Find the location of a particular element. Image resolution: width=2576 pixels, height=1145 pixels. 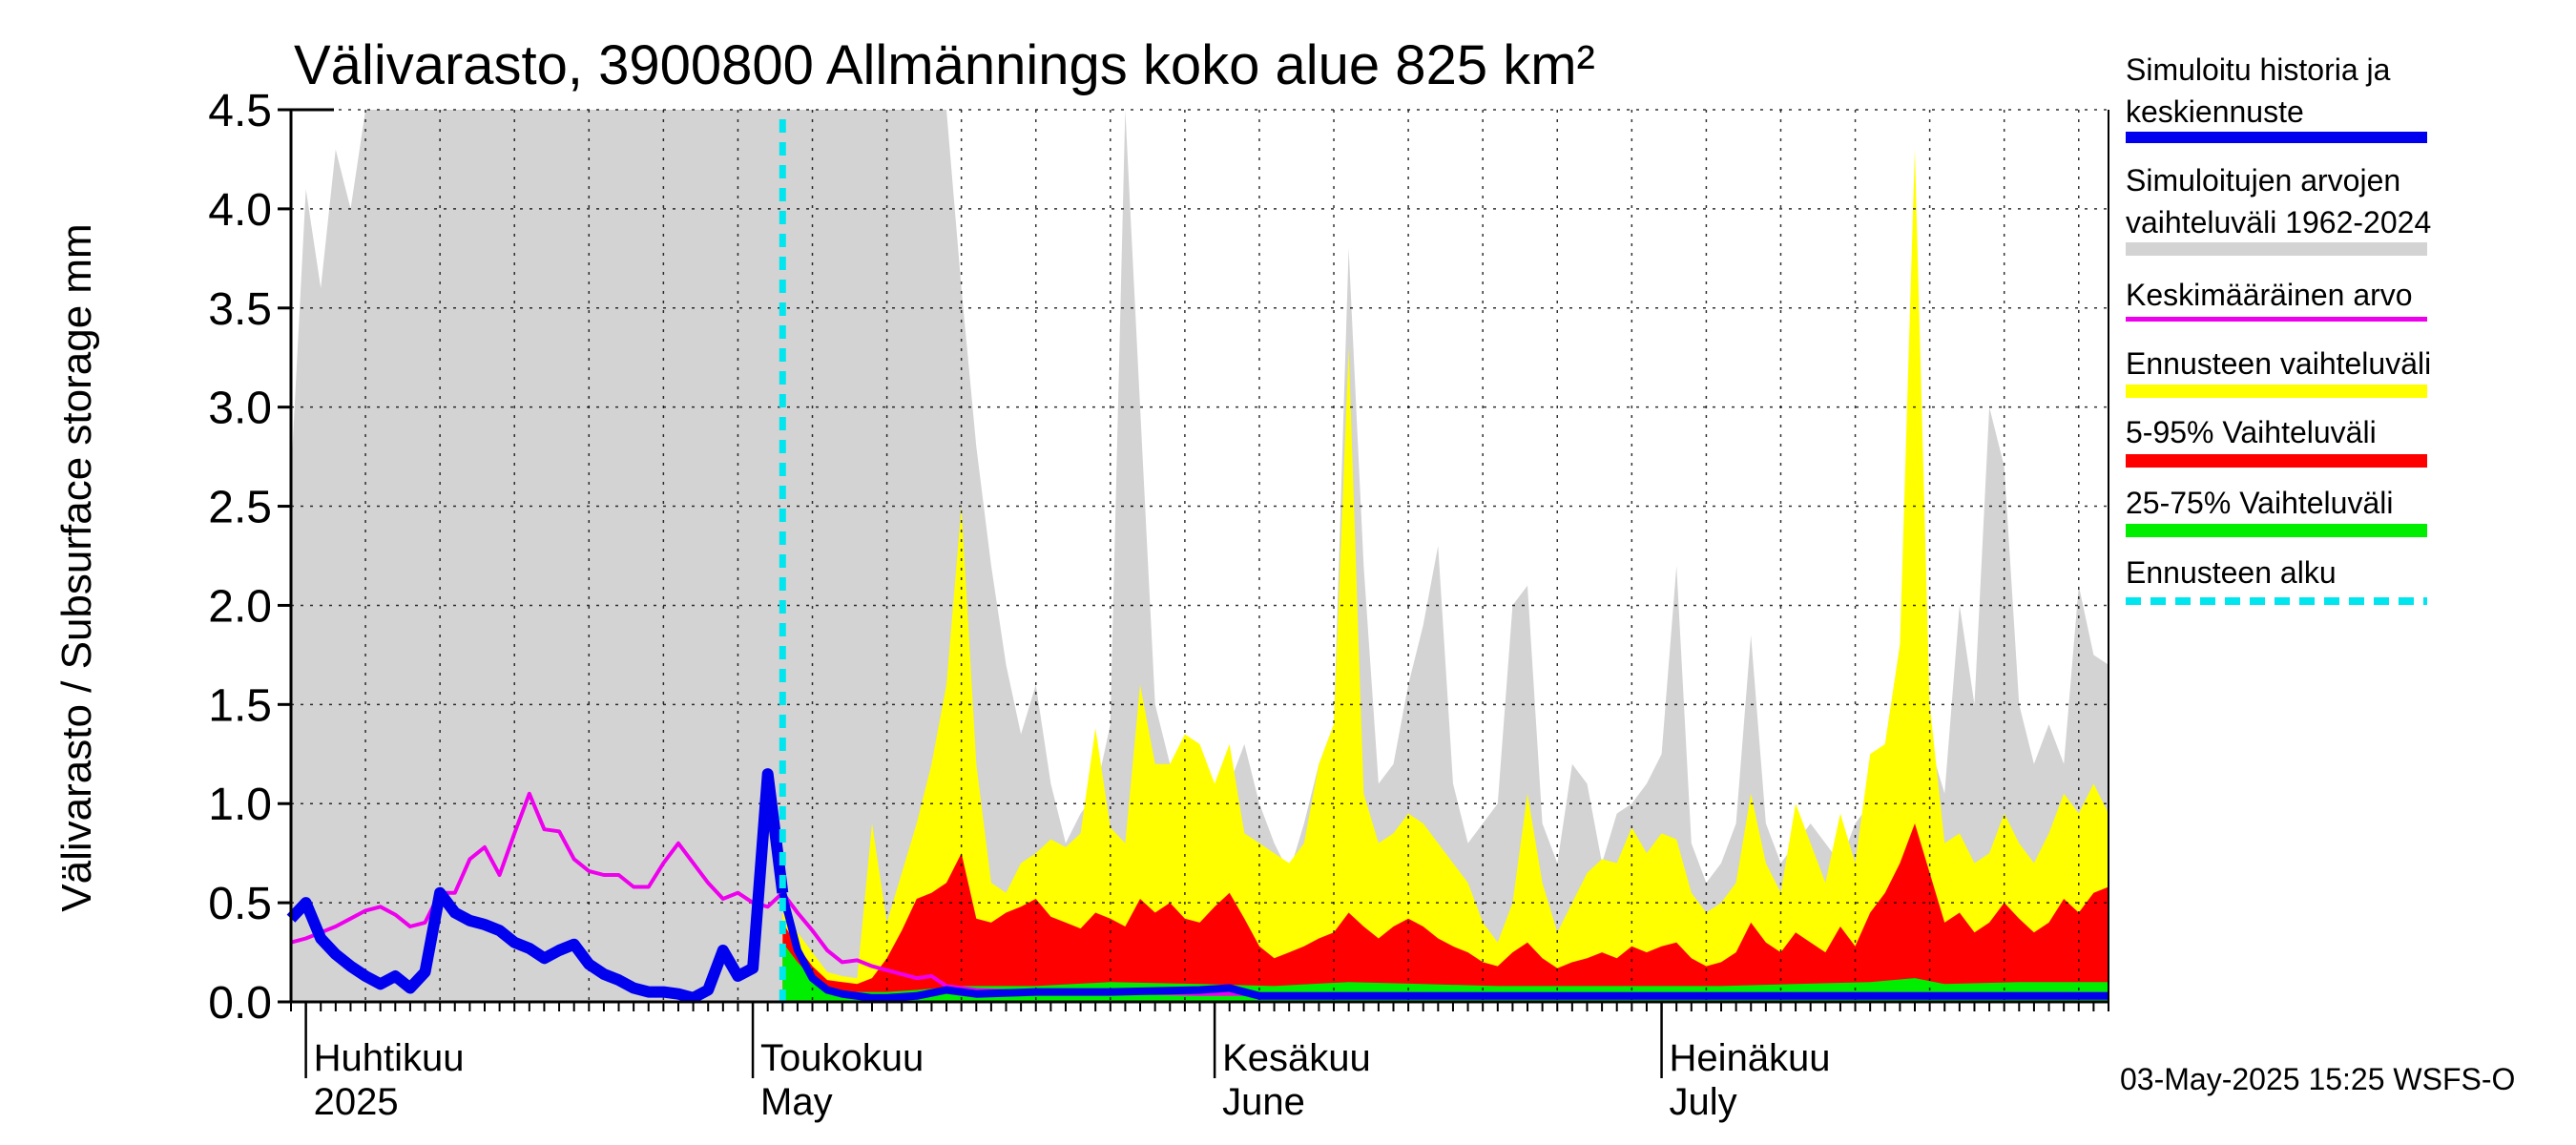

y-tick-label: 4.5 is located at coordinates (240, 111).